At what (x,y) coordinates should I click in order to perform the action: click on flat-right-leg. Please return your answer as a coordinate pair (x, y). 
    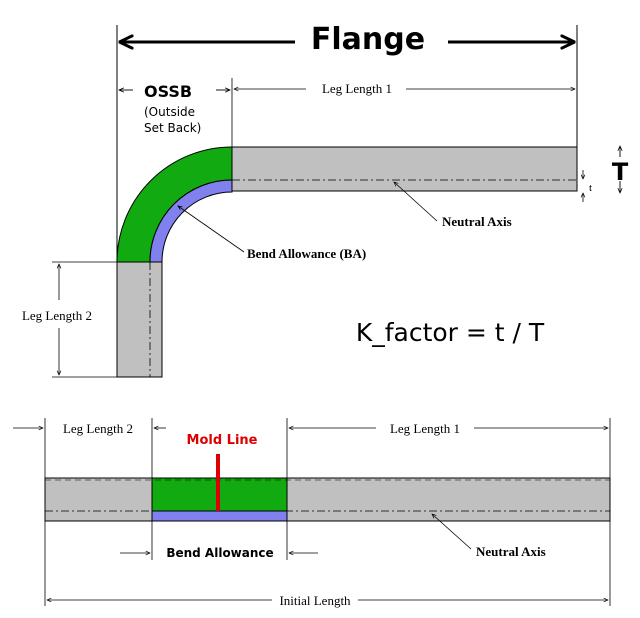
    Looking at the image, I should click on (448, 499).